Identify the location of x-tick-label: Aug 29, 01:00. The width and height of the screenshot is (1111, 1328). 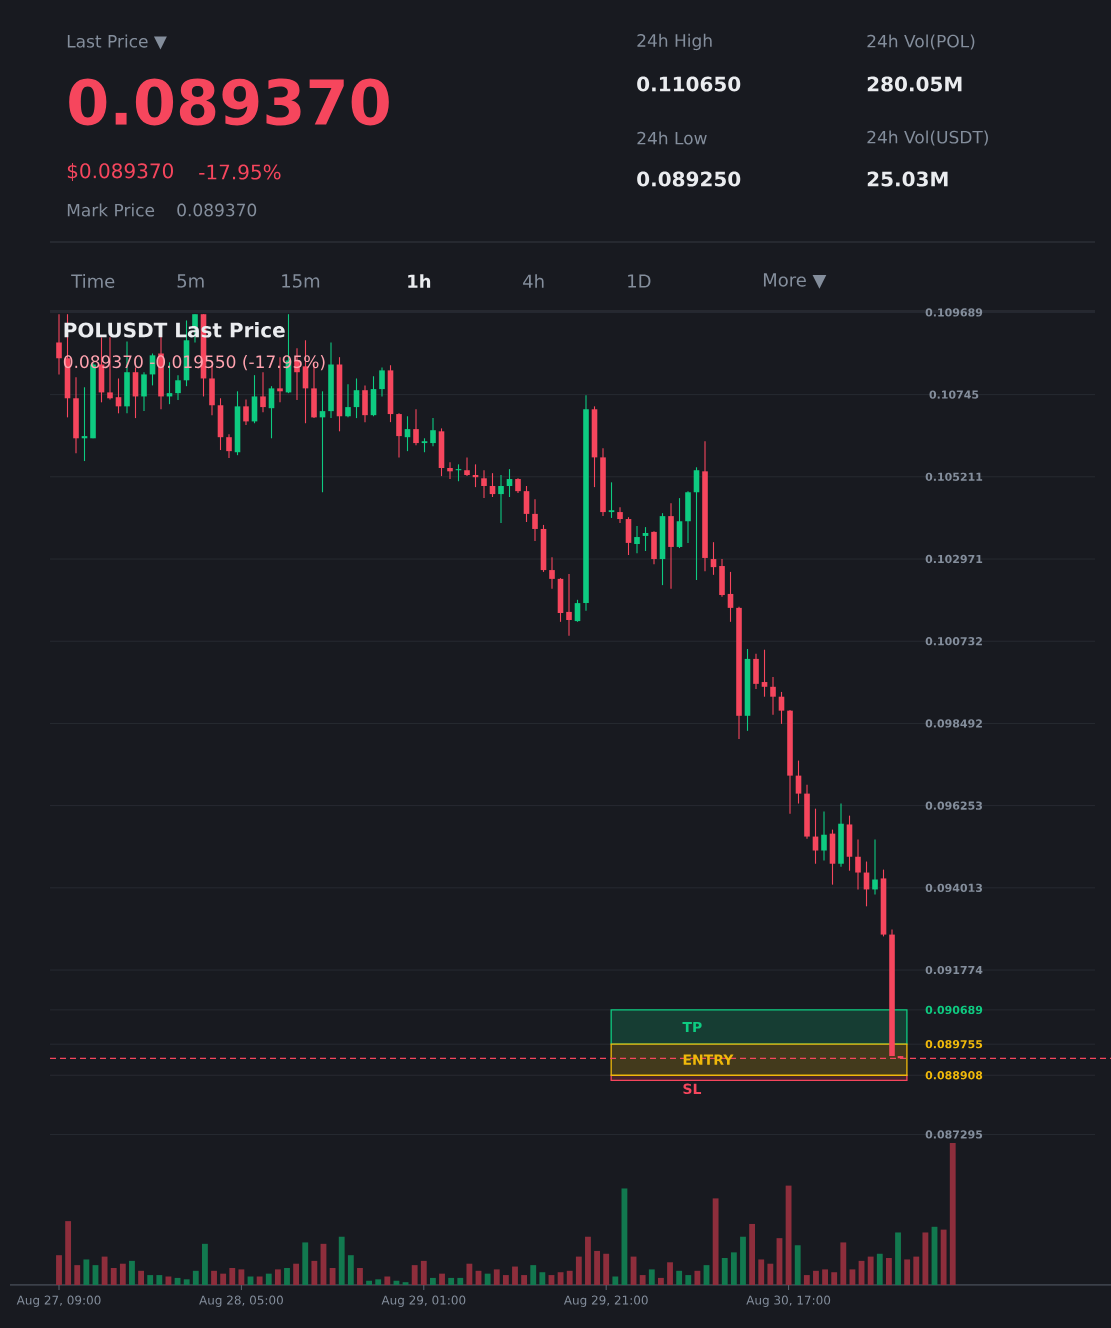
(423, 1301).